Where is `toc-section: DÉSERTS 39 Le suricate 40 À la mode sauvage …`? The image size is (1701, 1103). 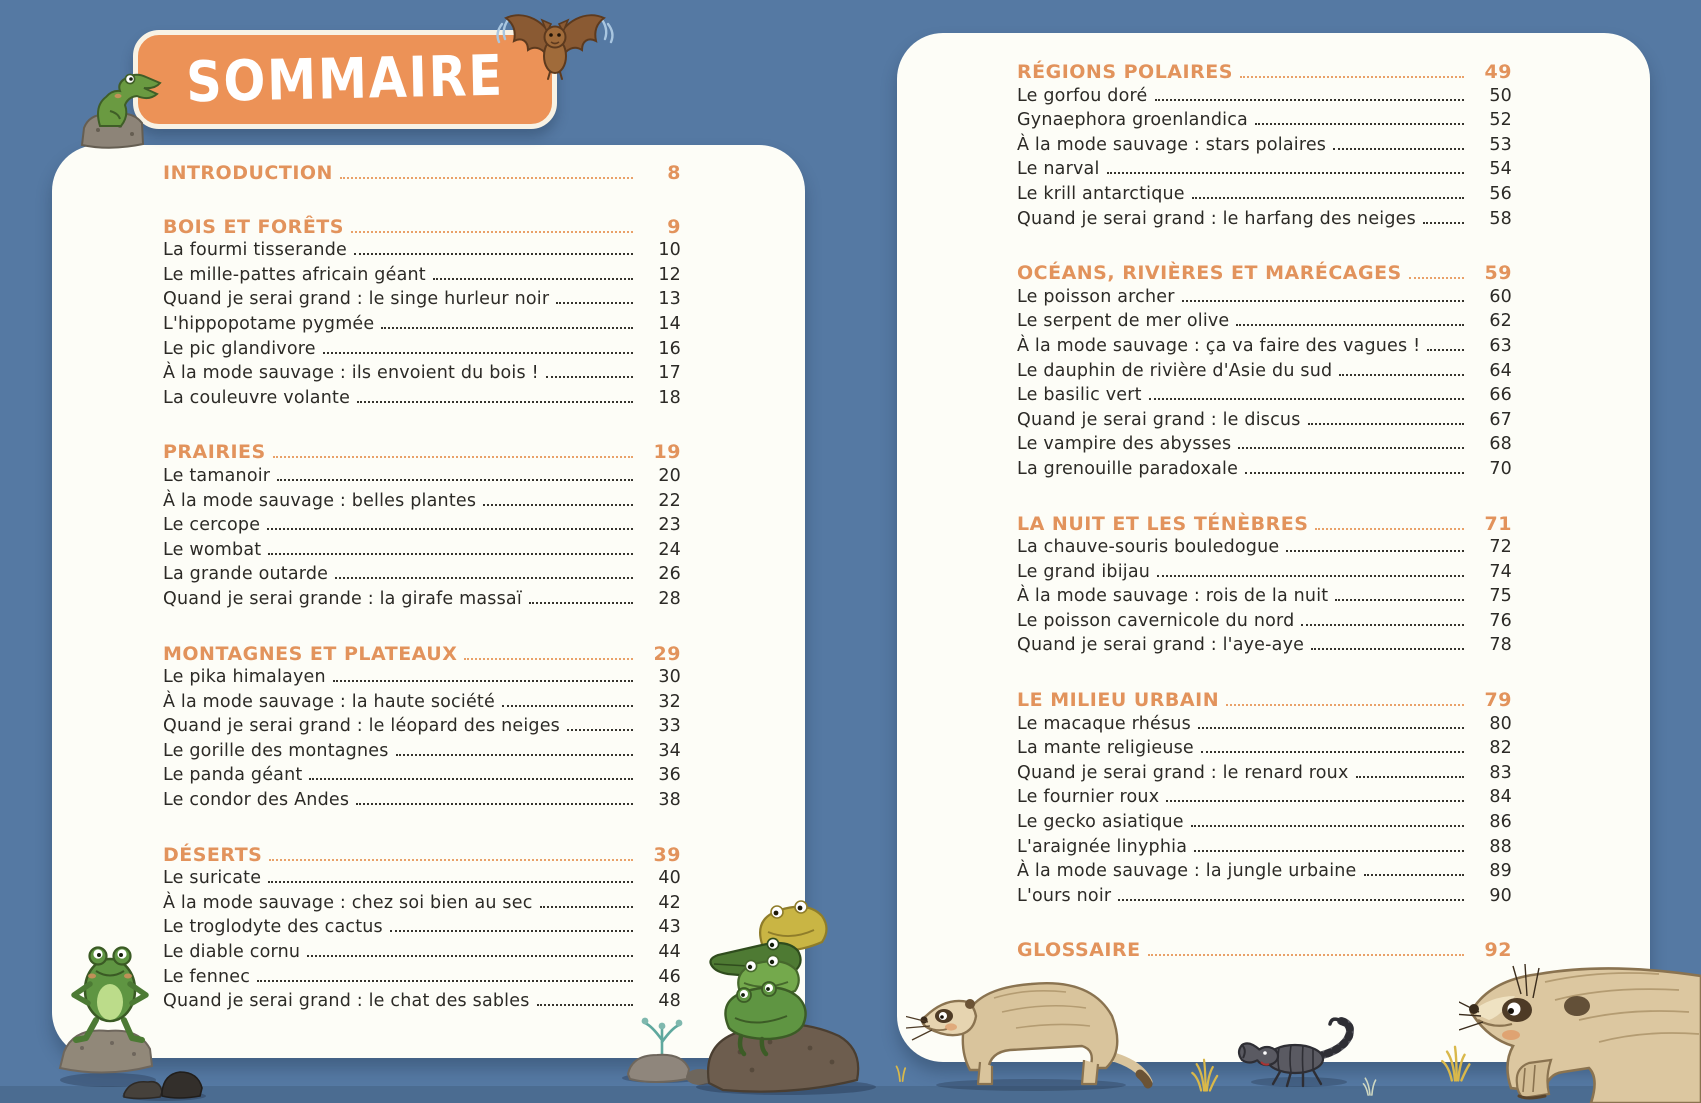 toc-section: DÉSERTS 39 Le suricate 40 À la mode sauvage … is located at coordinates (422, 930).